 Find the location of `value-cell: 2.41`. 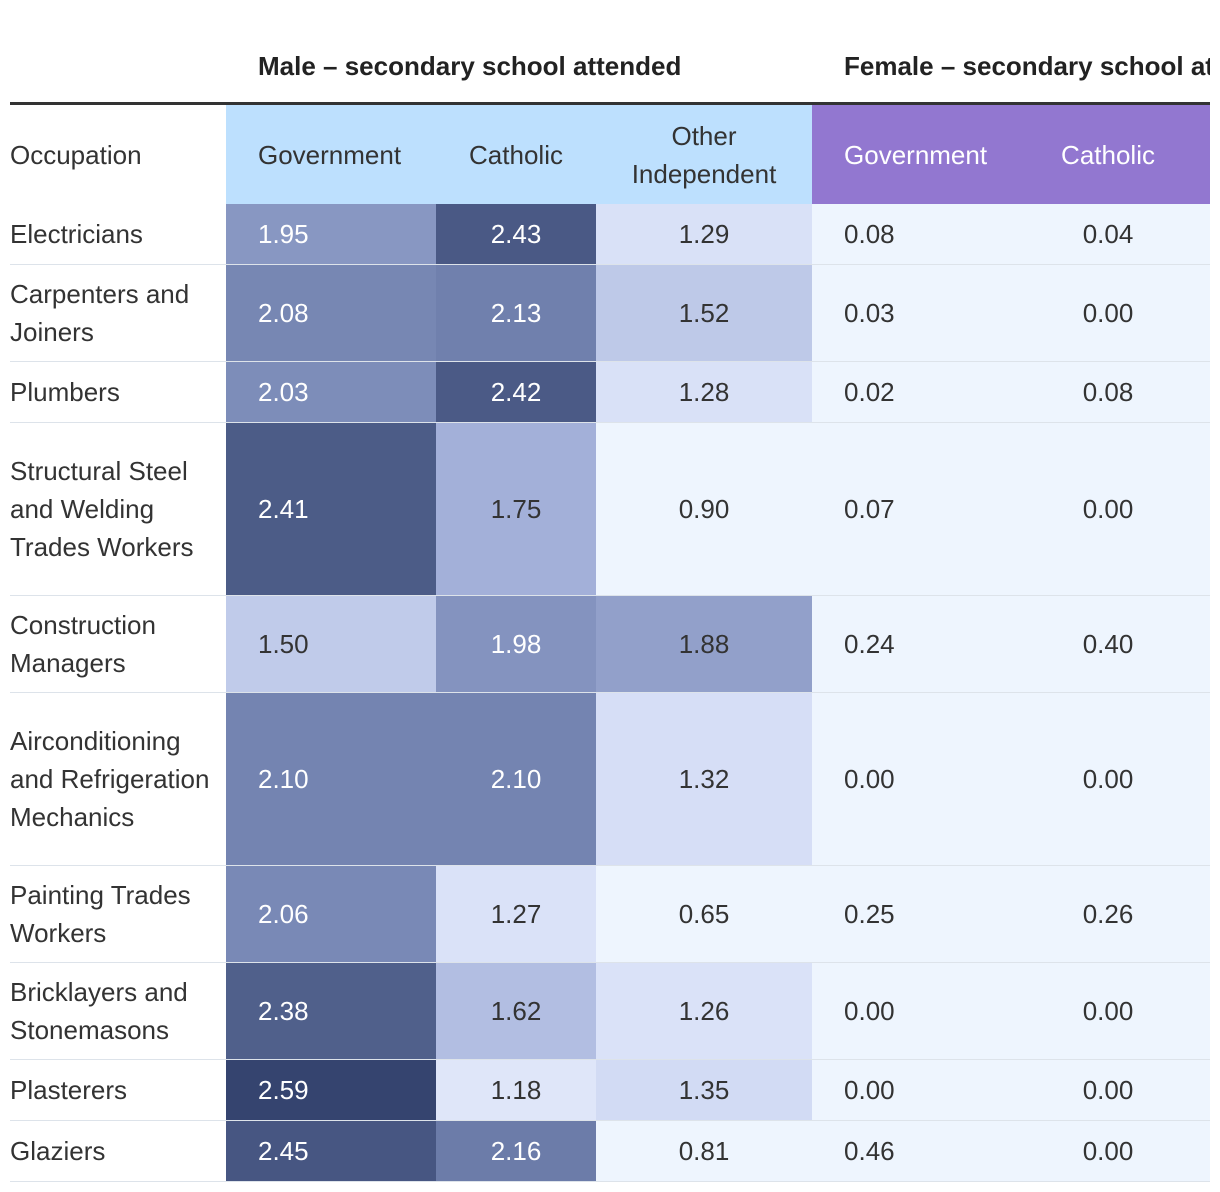

value-cell: 2.41 is located at coordinates (331, 509).